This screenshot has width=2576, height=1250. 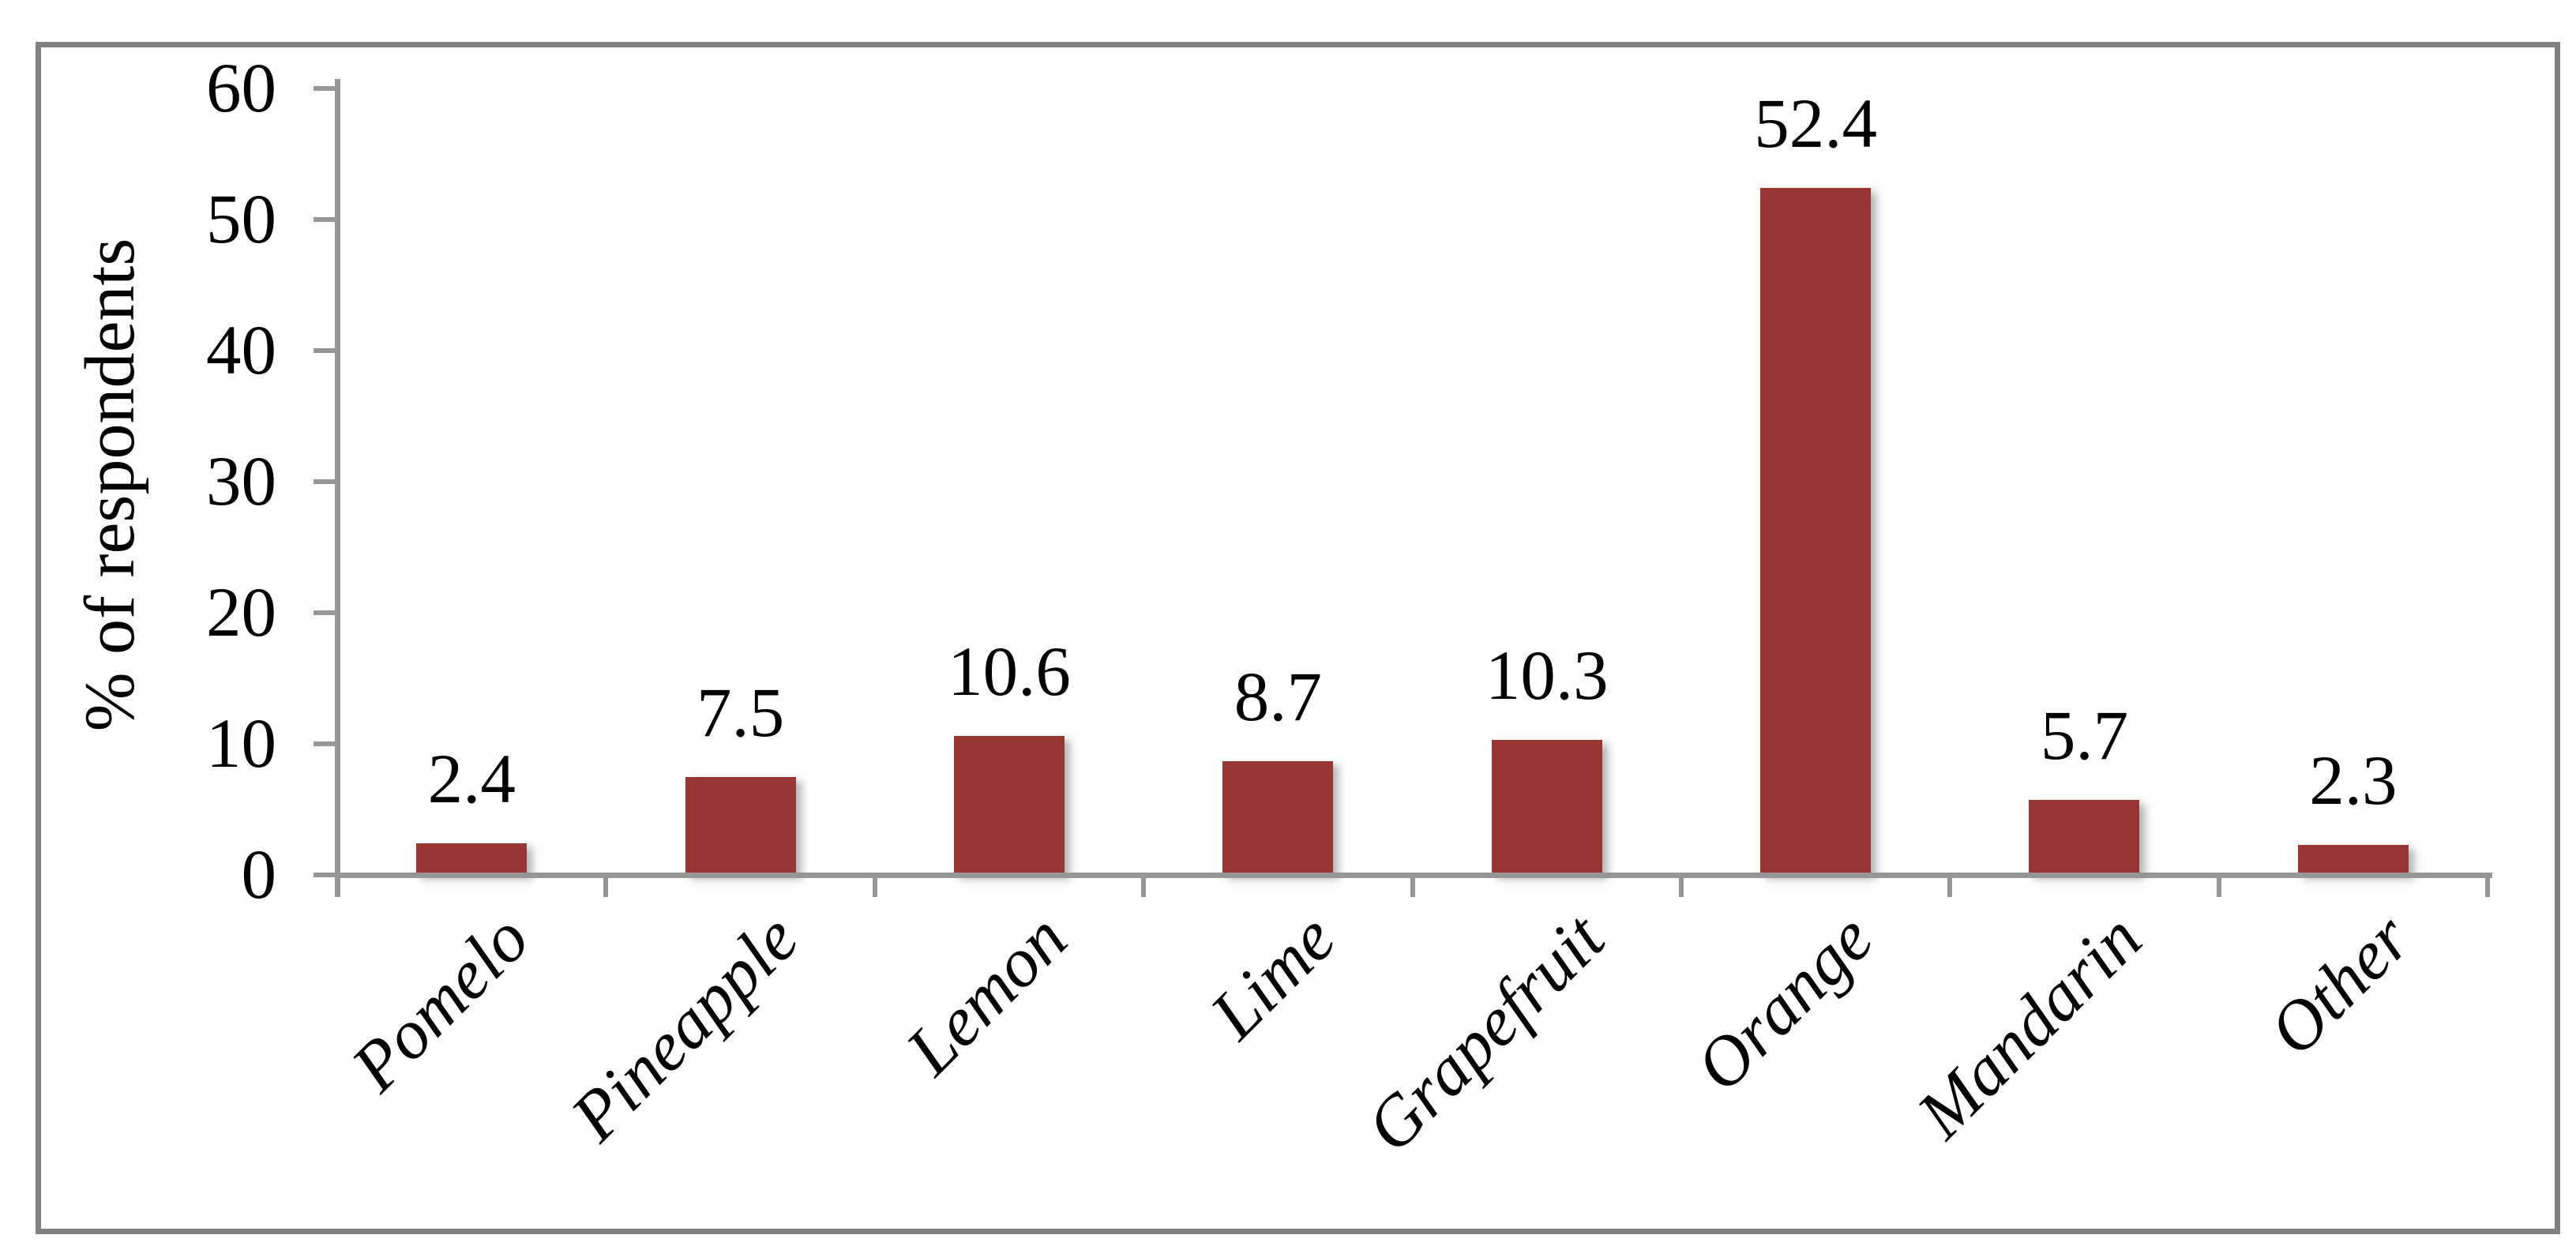 What do you see at coordinates (472, 859) in the screenshot?
I see `bar-pomelo` at bounding box center [472, 859].